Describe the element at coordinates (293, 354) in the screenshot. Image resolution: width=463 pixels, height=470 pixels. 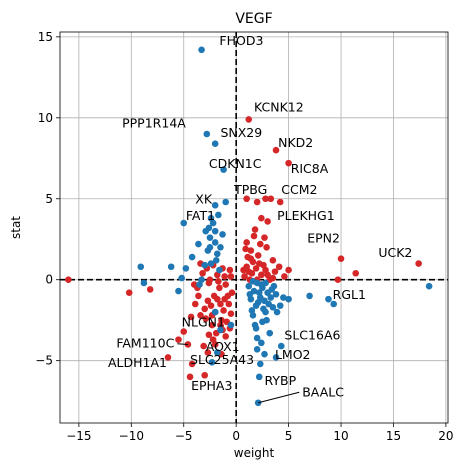
I see `gene-label: LMO2` at that location.